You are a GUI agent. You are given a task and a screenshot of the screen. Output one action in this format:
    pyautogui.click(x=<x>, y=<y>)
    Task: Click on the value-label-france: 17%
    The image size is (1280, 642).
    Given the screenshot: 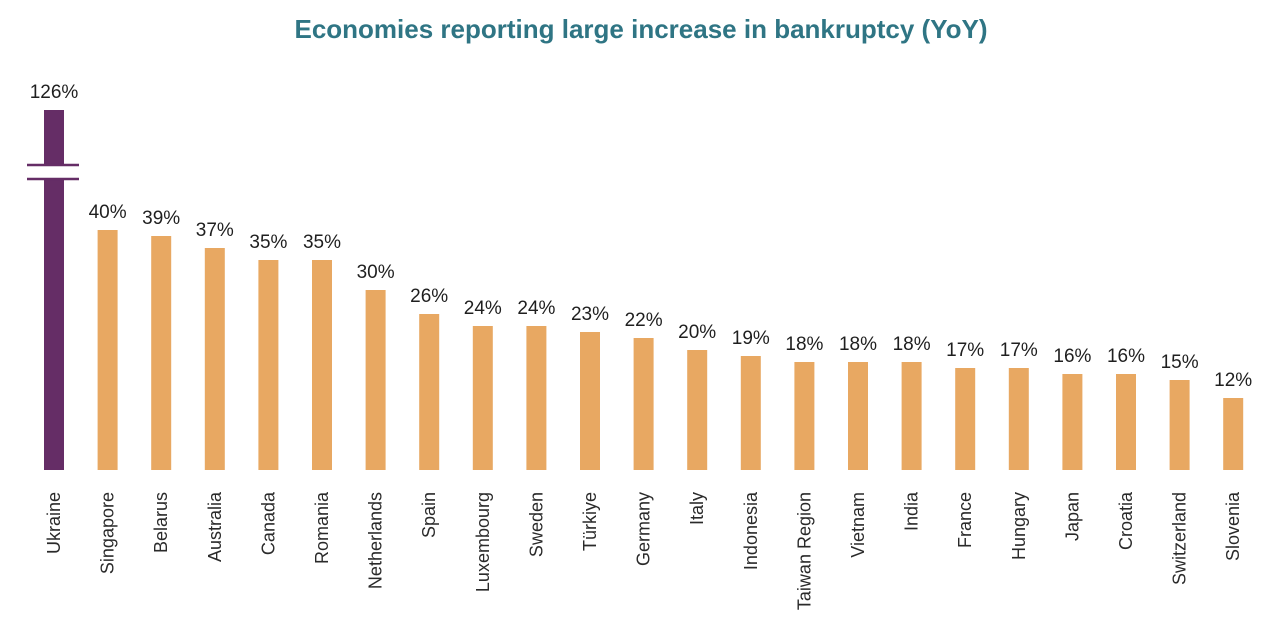 What is the action you would take?
    pyautogui.click(x=965, y=350)
    